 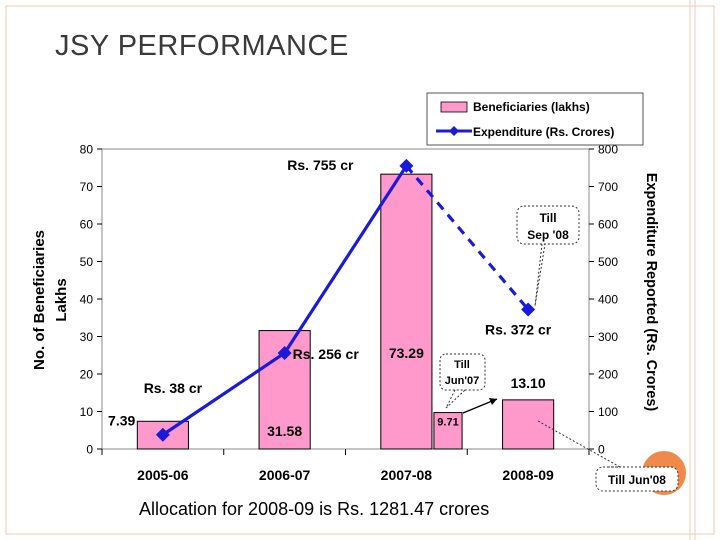 What do you see at coordinates (528, 309) in the screenshot?
I see `expenditure-projected-point` at bounding box center [528, 309].